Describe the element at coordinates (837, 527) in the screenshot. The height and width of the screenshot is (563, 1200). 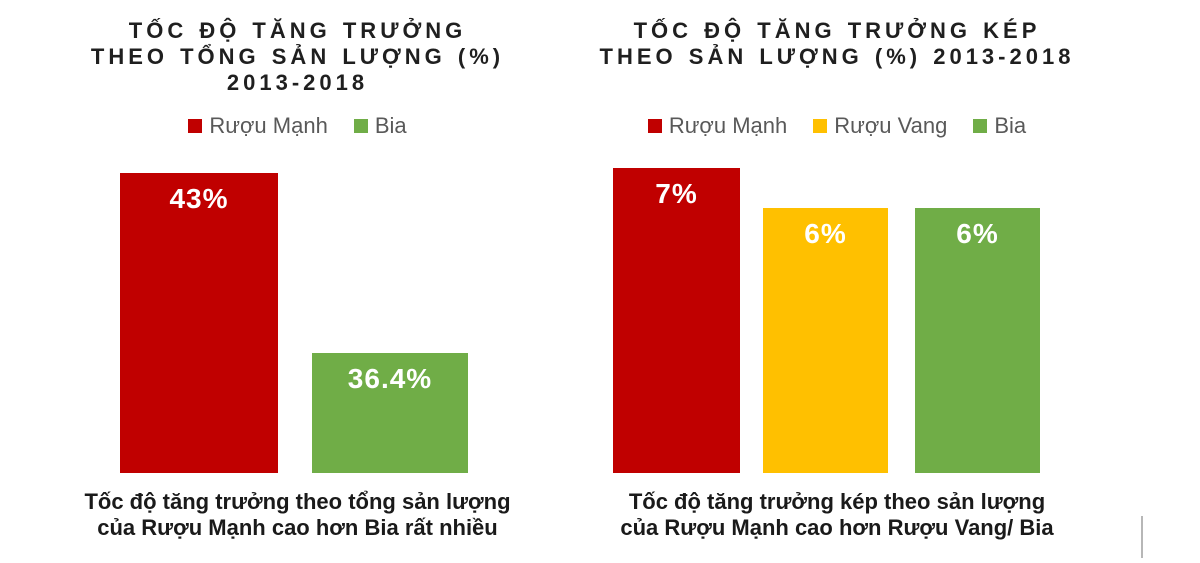
I see `chart-right-caption-line2: của Rượu Mạnh cao hơn Rượu Vang/ Bia` at that location.